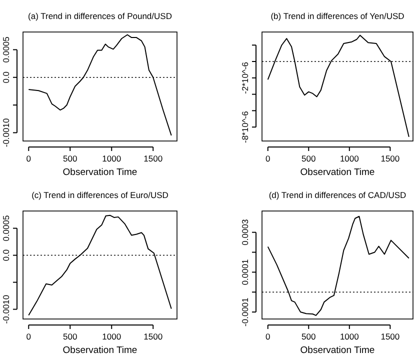 The height and width of the screenshot is (363, 417). Describe the element at coordinates (245, 311) in the screenshot. I see `y-tick-label: -0.0001` at that location.